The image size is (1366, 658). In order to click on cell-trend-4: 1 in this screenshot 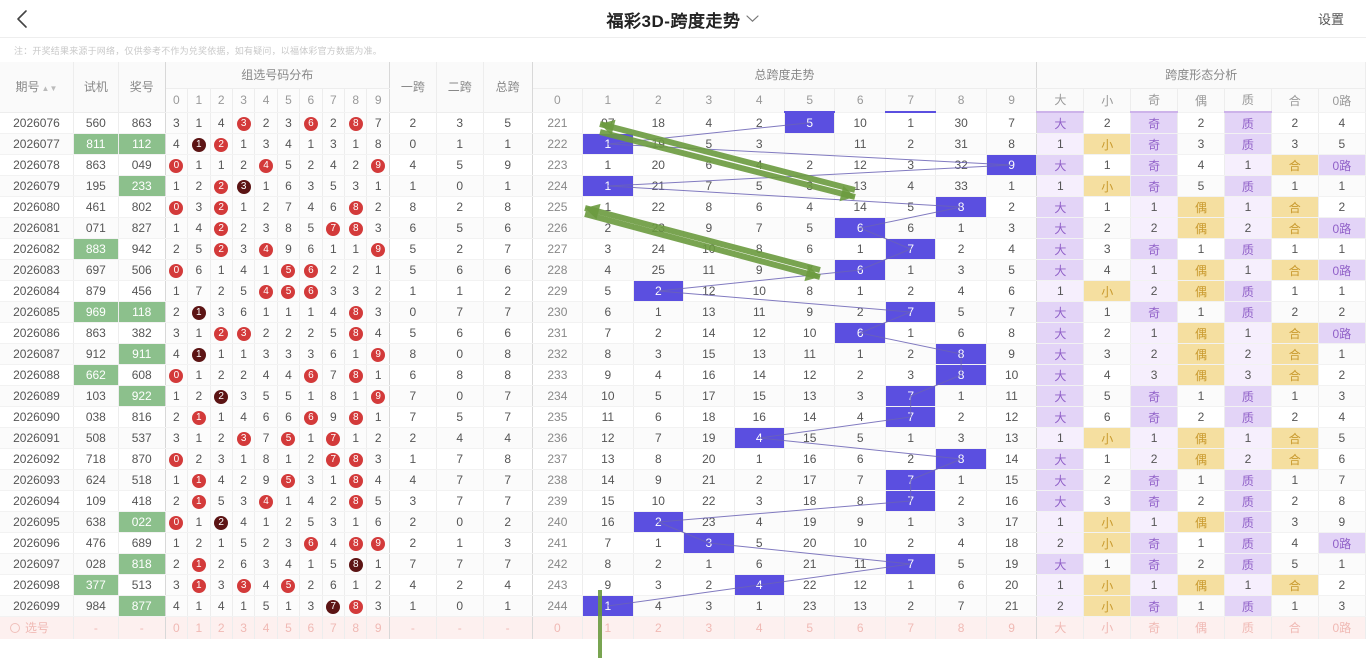, I will do `click(759, 606)`.